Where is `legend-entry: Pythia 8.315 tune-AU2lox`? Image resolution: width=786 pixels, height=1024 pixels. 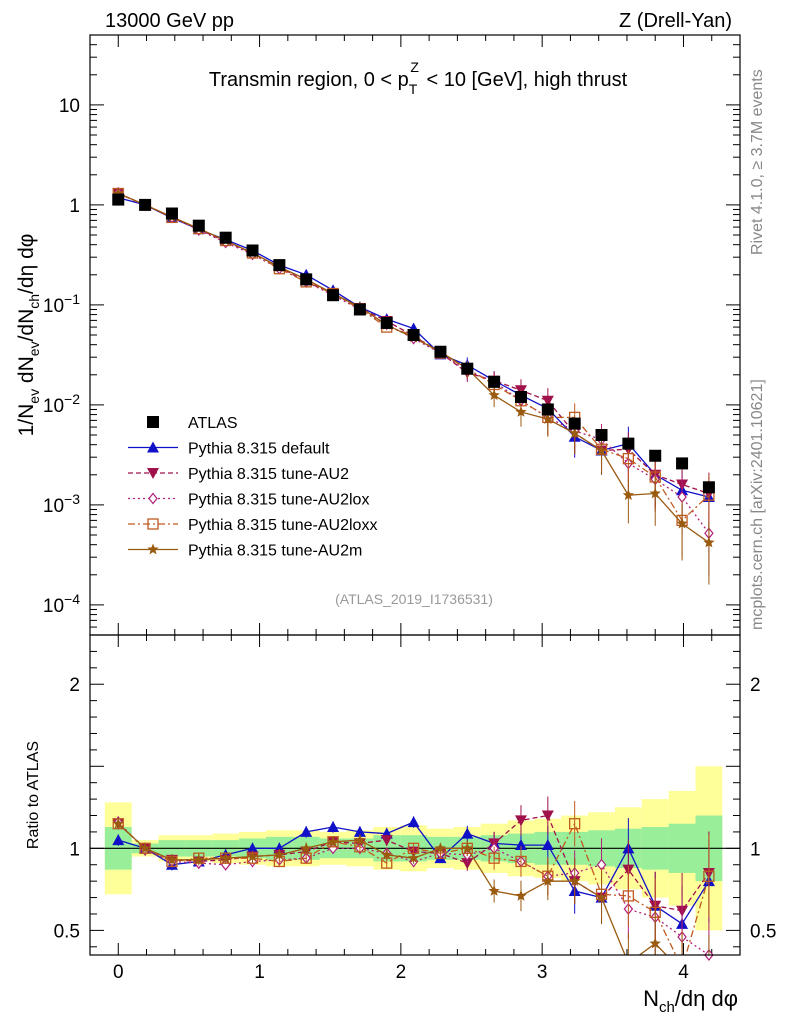 legend-entry: Pythia 8.315 tune-AU2lox is located at coordinates (248, 500).